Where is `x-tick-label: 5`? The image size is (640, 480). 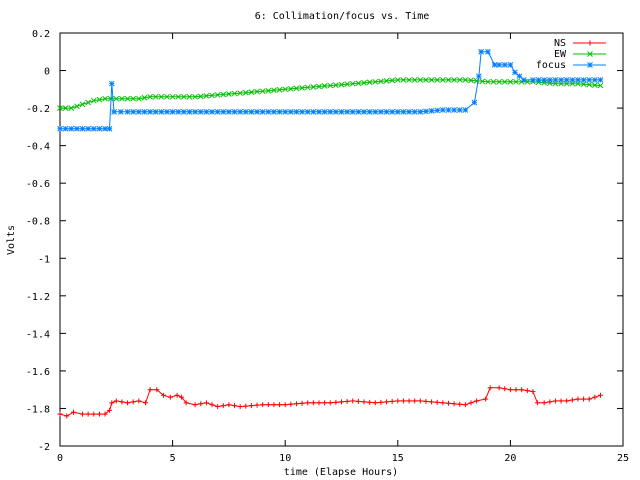 x-tick-label: 5 is located at coordinates (173, 458).